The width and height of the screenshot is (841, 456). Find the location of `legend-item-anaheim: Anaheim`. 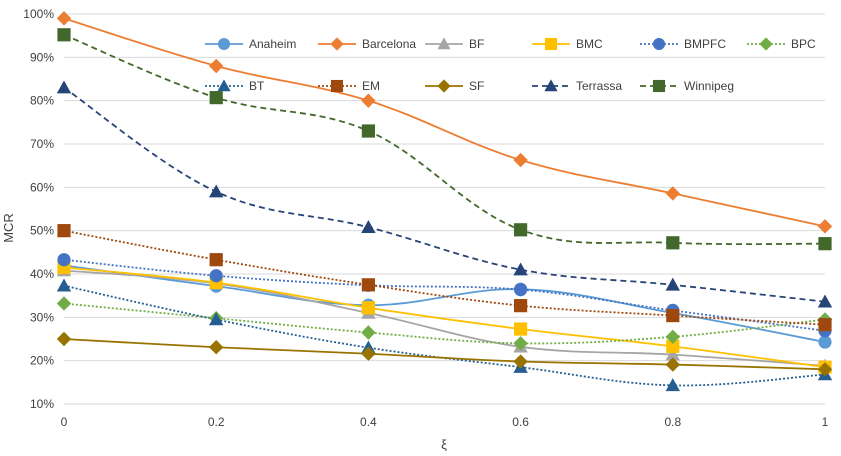

legend-item-anaheim: Anaheim is located at coordinates (250, 44).